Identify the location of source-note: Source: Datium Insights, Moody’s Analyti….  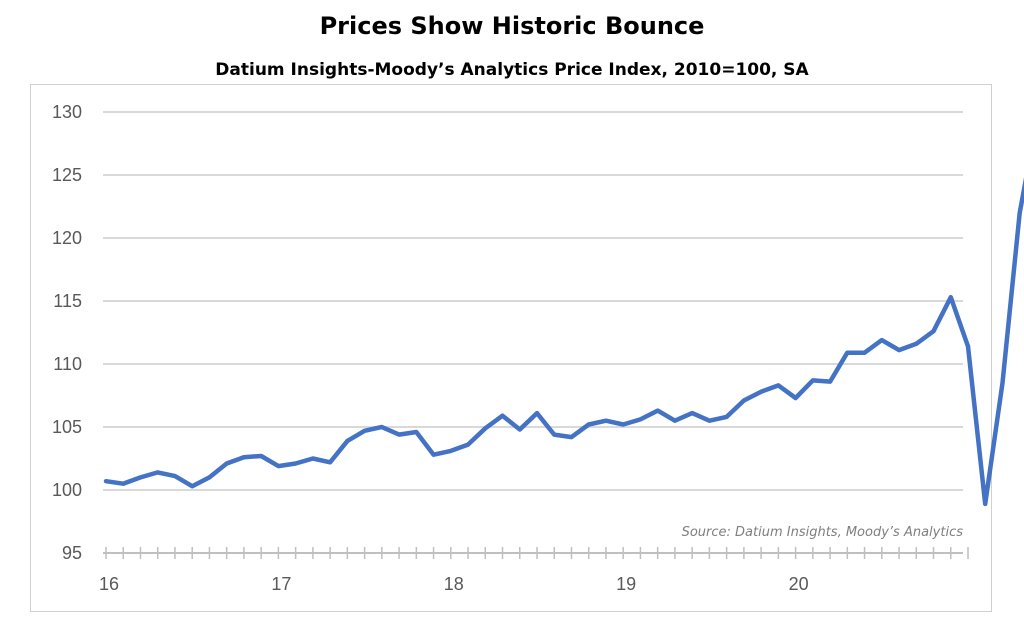
(823, 532).